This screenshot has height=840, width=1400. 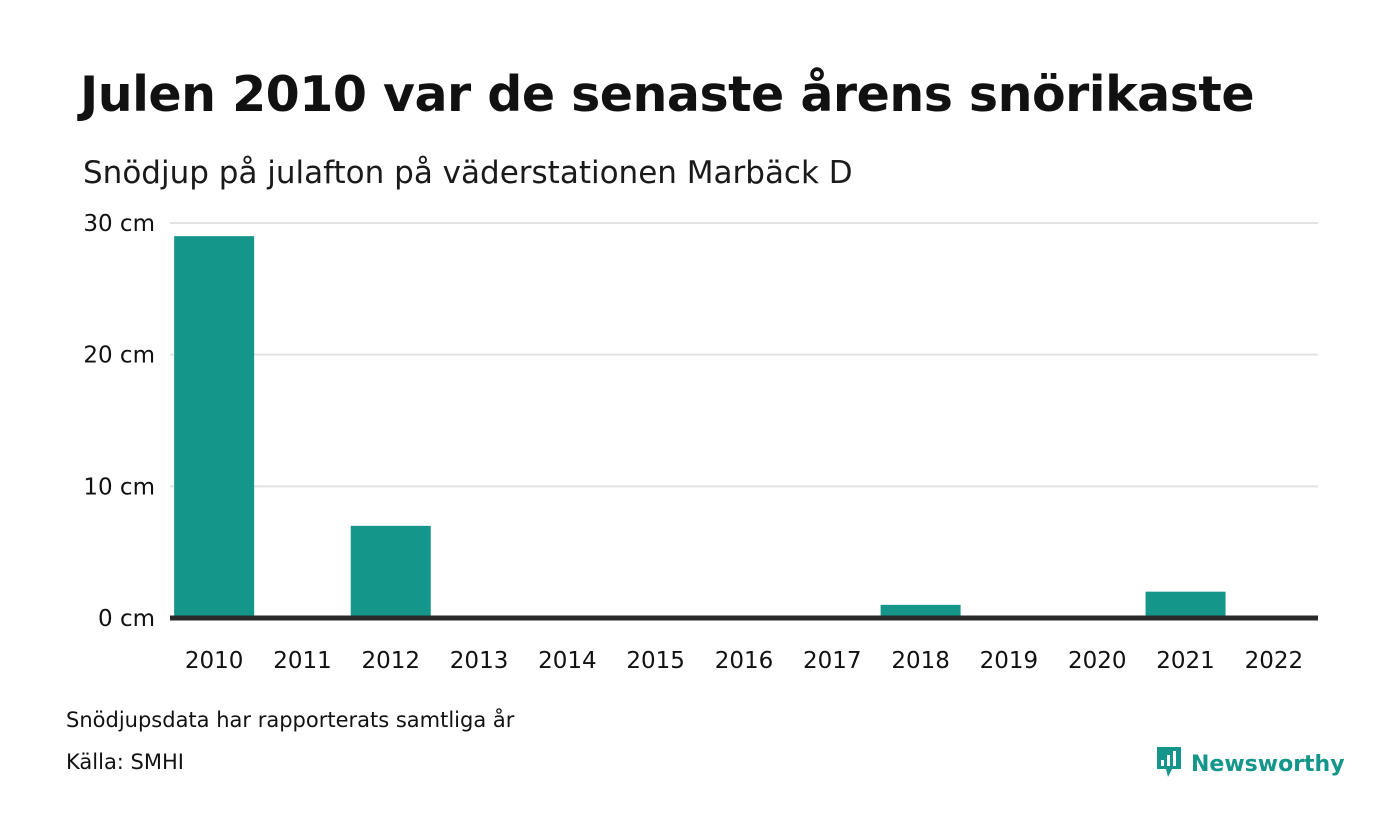 I want to click on x-tick-label: 2016, so click(x=744, y=661).